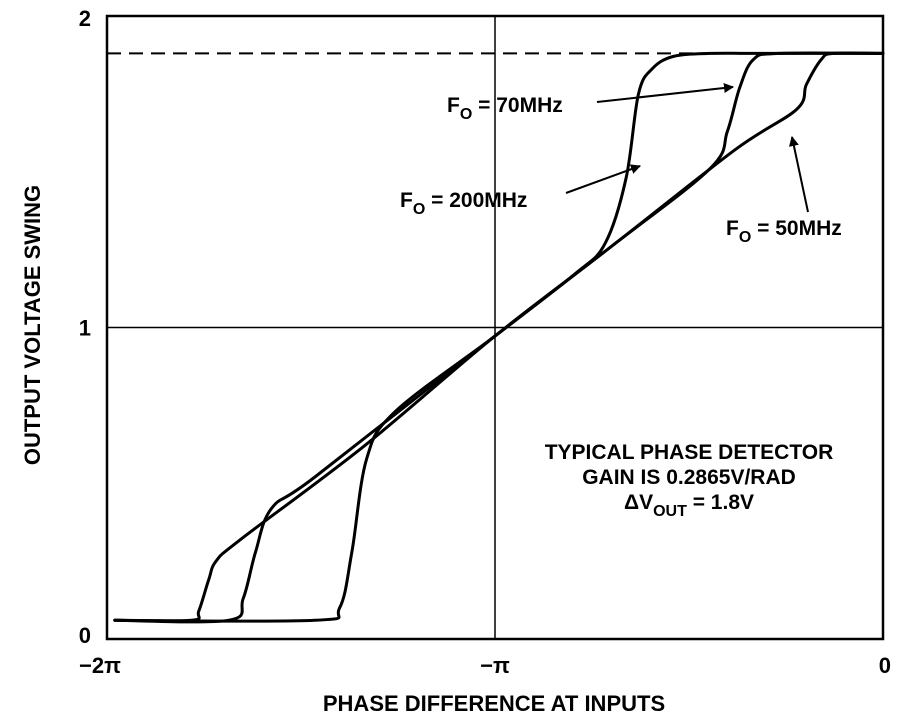 The image size is (905, 721). I want to click on x-axis-label: PHASE DIFFERENCE AT INPUTS, so click(494, 703).